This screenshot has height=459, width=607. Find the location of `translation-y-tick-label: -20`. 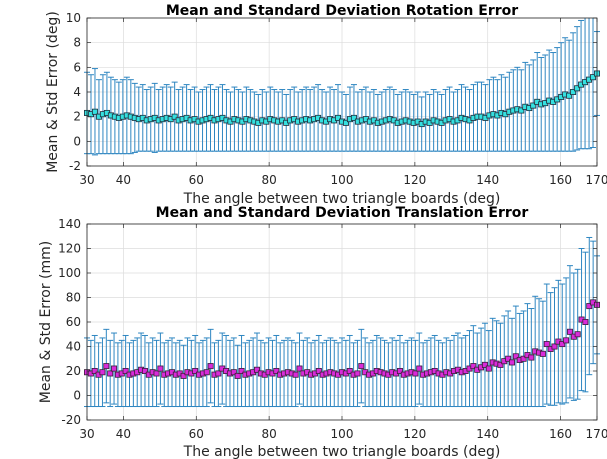

translation-y-tick-label: -20 is located at coordinates (71, 420).